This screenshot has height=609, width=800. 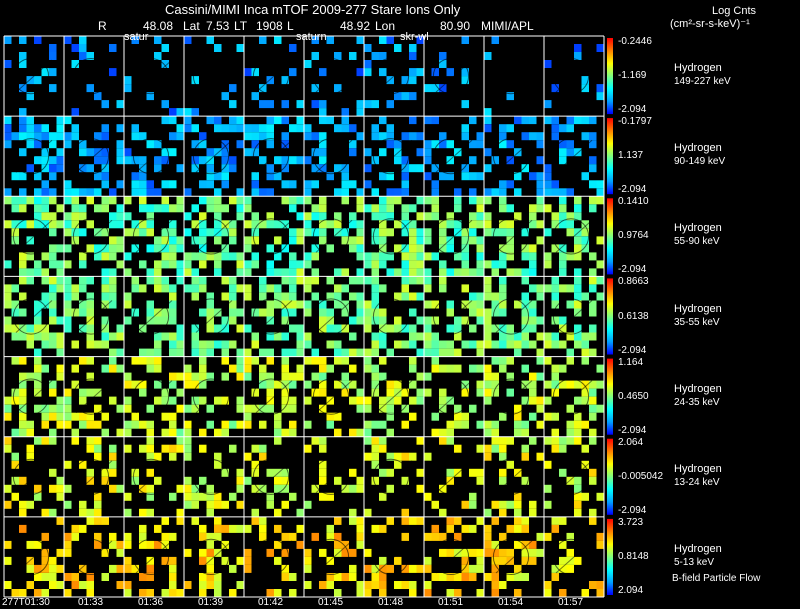 What do you see at coordinates (610, 556) in the screenshot?
I see `colorbar` at bounding box center [610, 556].